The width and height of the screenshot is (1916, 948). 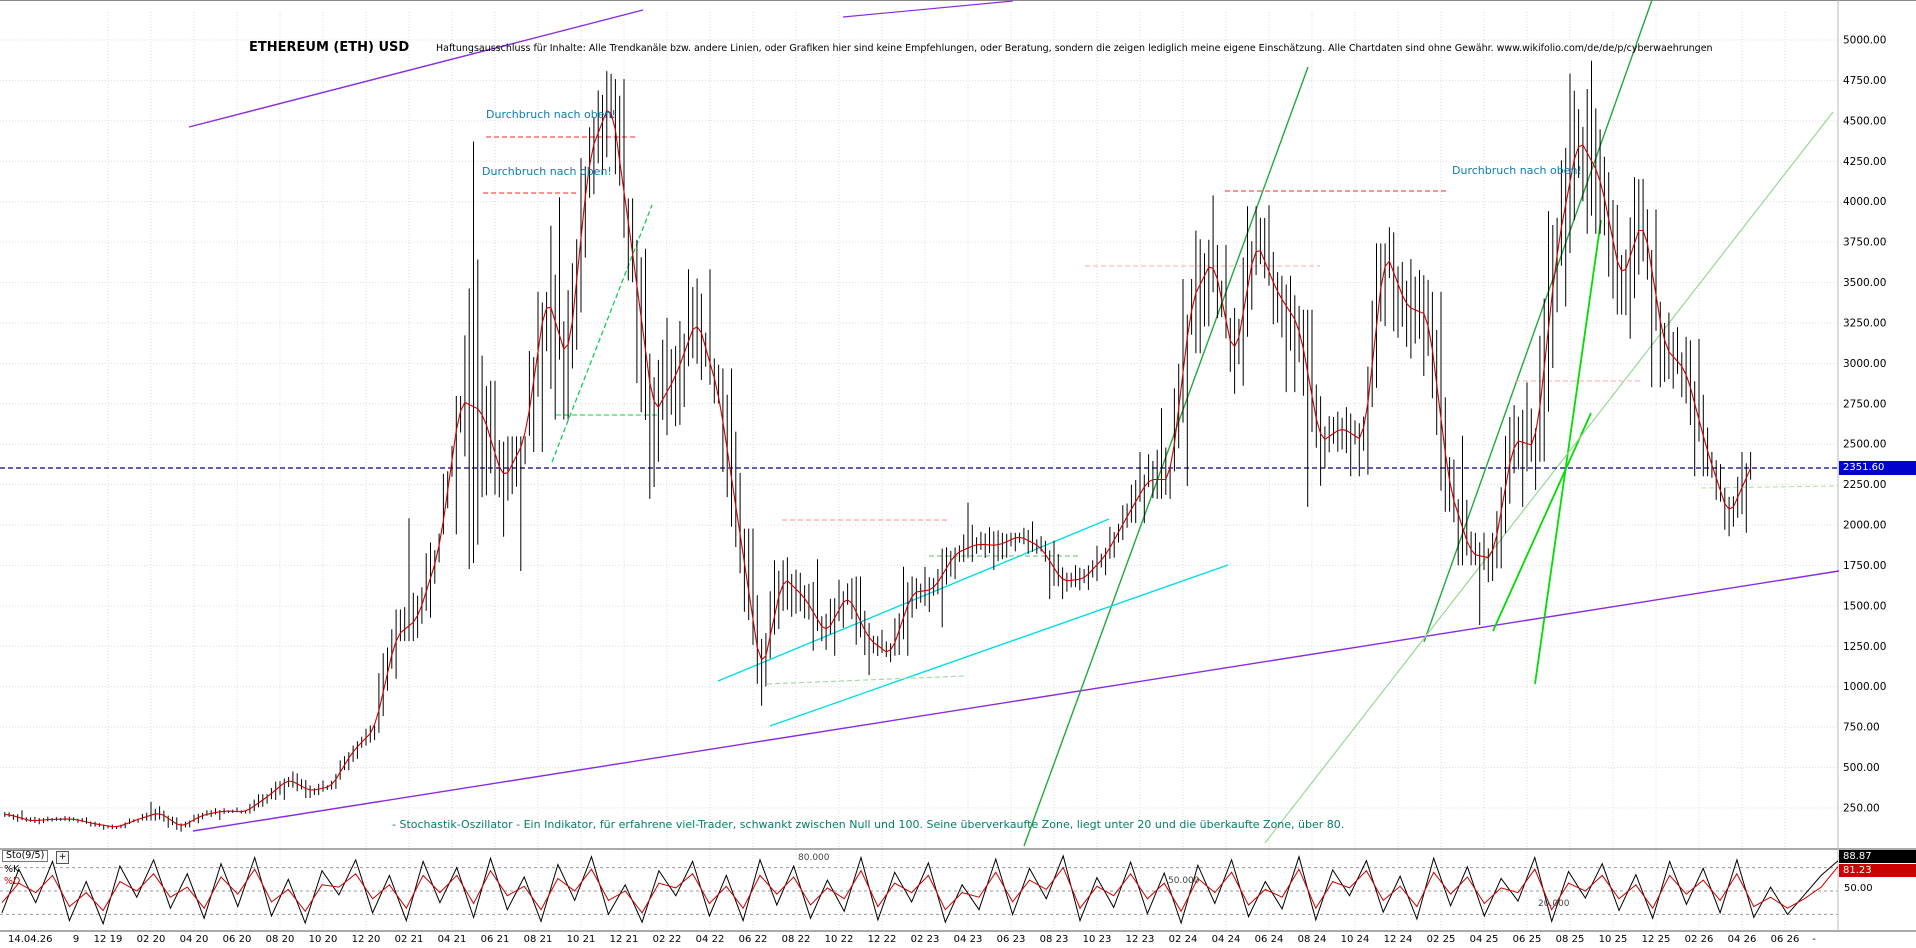 What do you see at coordinates (968, 939) in the screenshot?
I see `date-axis-label: 04 23` at bounding box center [968, 939].